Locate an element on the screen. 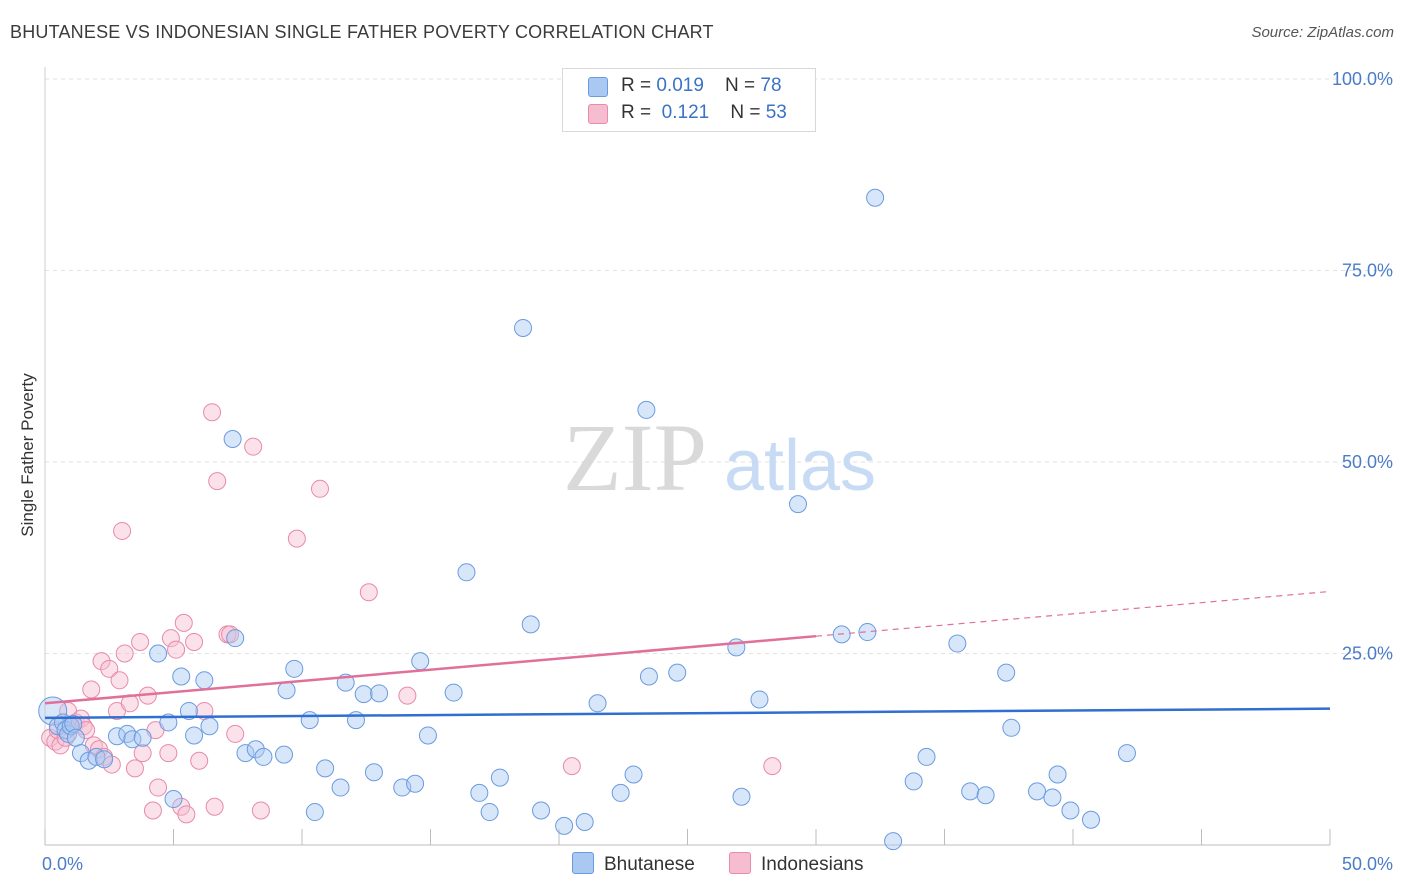 This screenshot has width=1406, height=892. watermark-zip: ZIP is located at coordinates (635, 457).